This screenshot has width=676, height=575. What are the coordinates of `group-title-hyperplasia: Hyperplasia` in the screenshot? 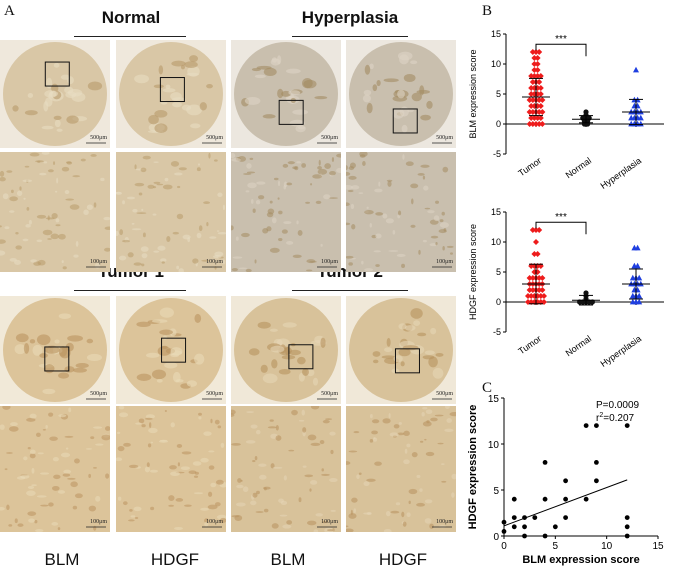 It's located at (350, 17).